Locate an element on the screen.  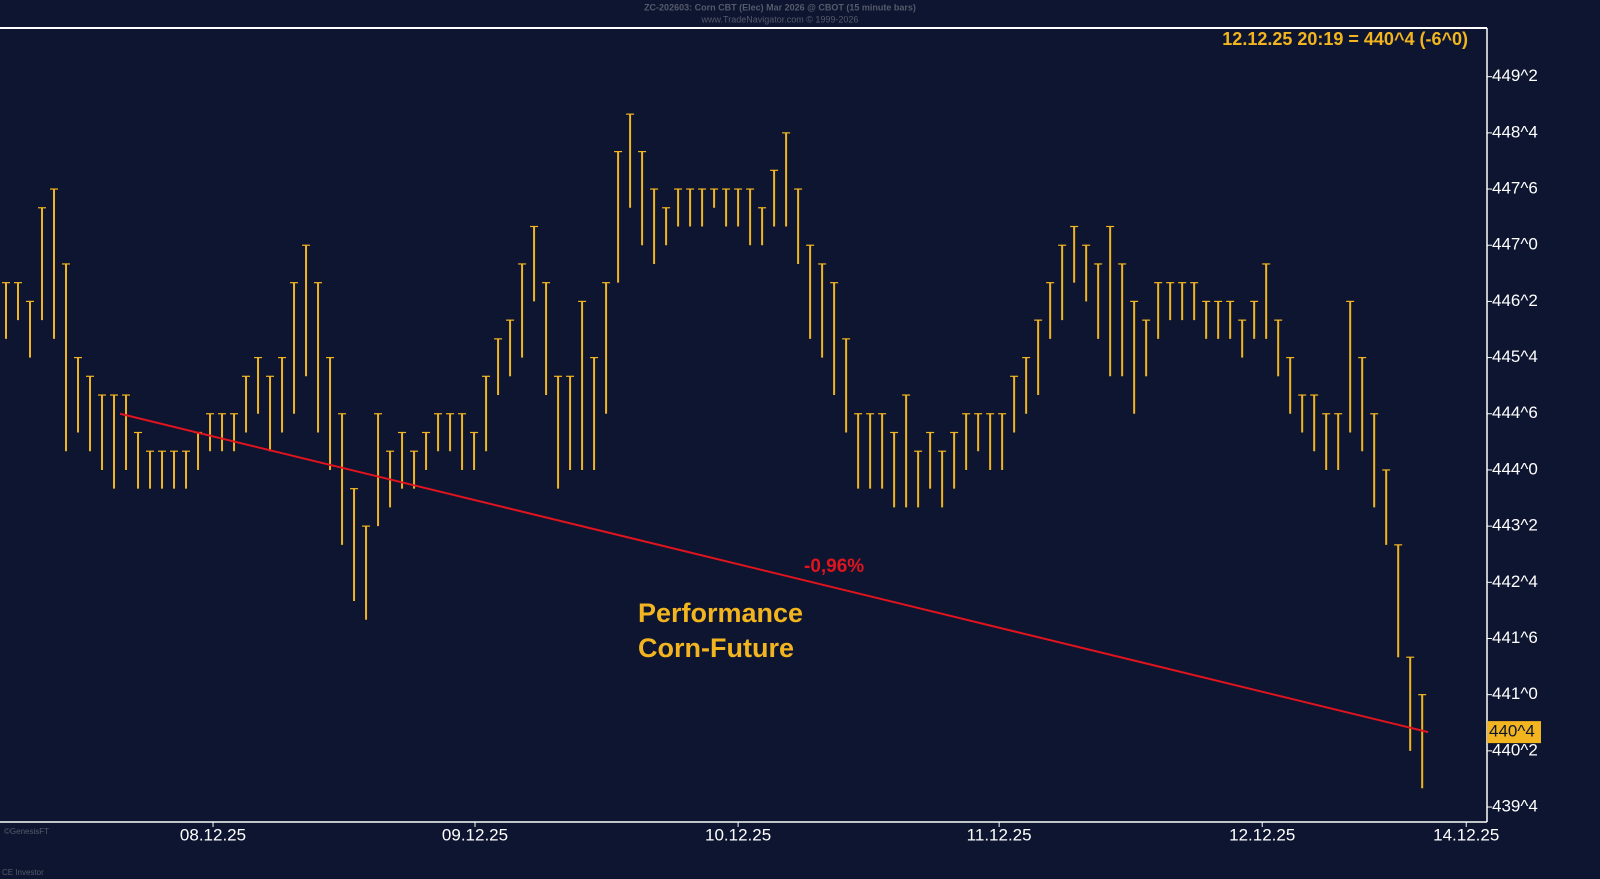
y-tick-label: 441^6 is located at coordinates (1515, 637).